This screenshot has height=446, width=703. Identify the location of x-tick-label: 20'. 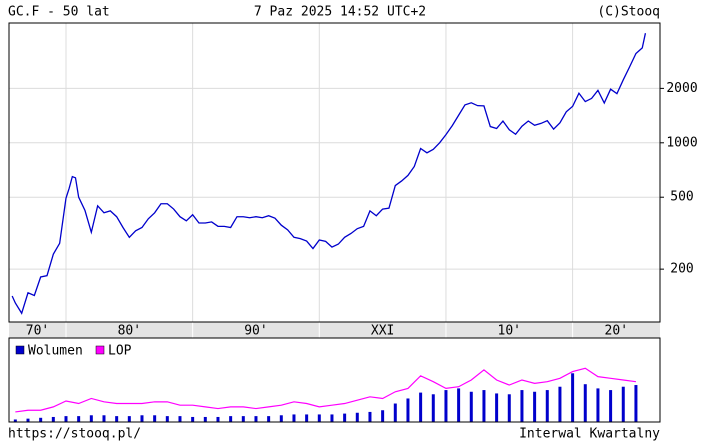
(616, 331).